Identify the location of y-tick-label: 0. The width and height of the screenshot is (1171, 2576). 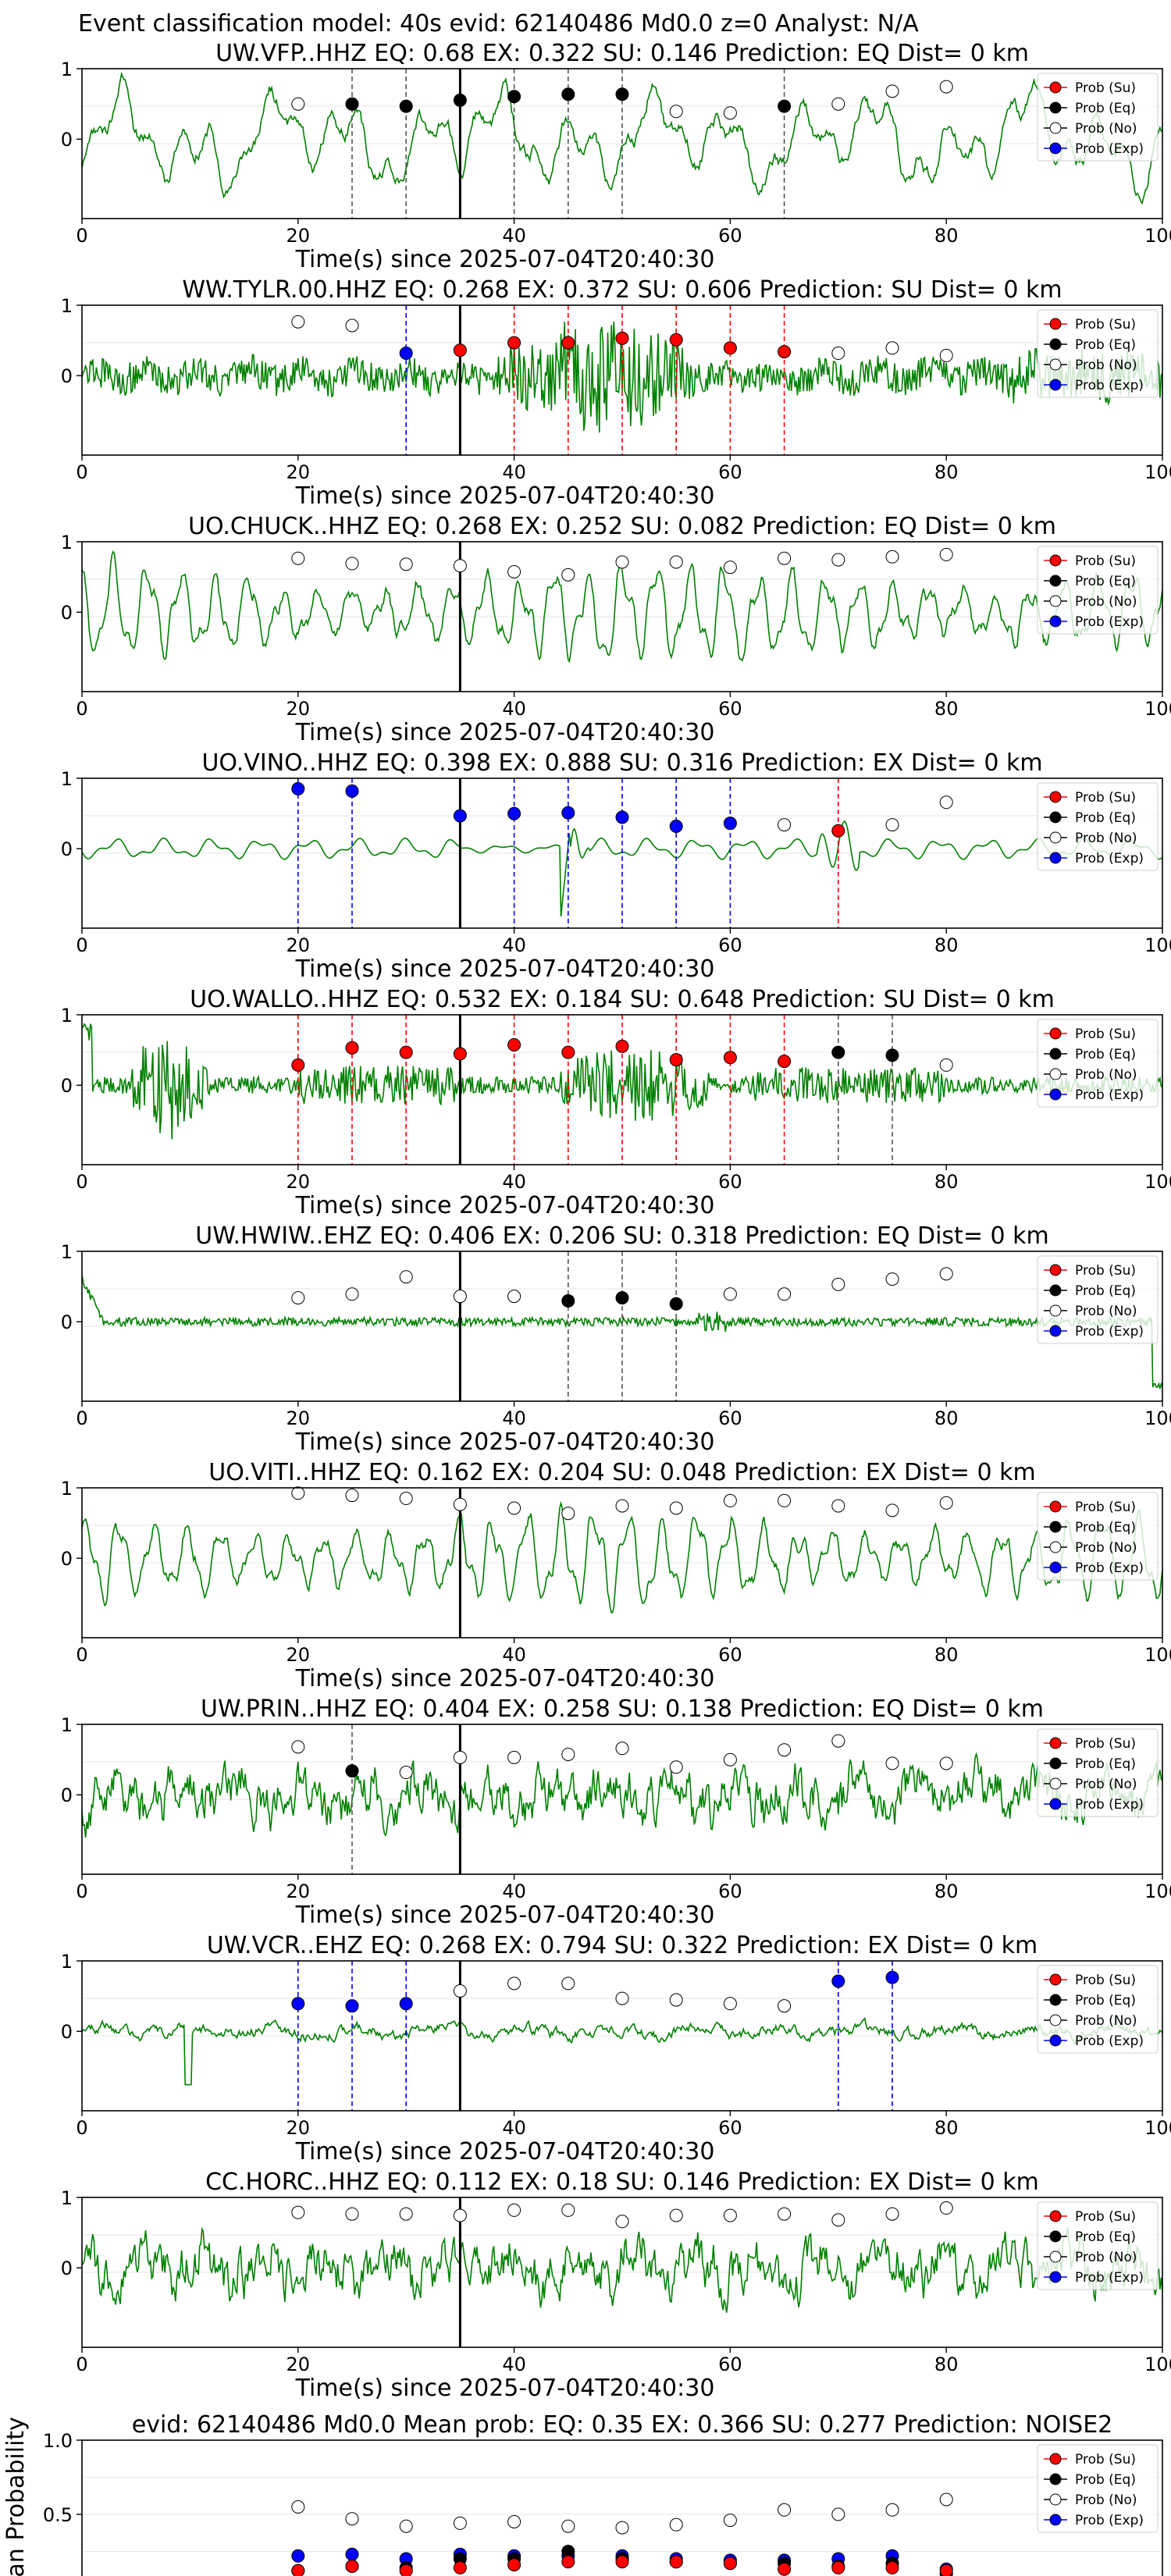
(67, 140).